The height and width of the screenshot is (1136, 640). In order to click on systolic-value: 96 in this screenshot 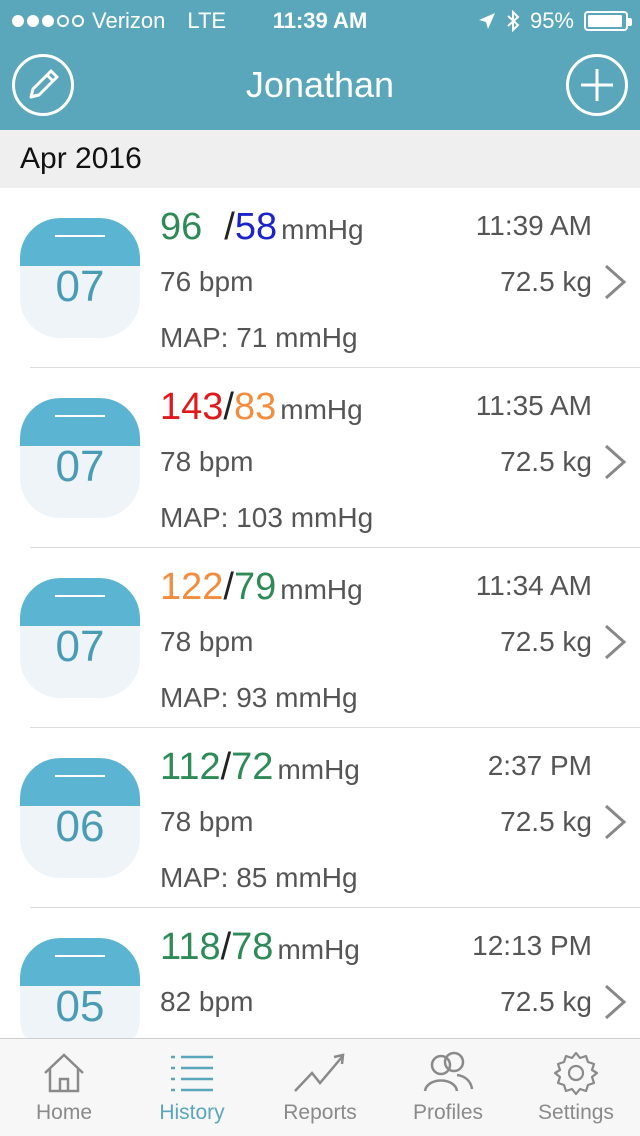, I will do `click(181, 227)`.